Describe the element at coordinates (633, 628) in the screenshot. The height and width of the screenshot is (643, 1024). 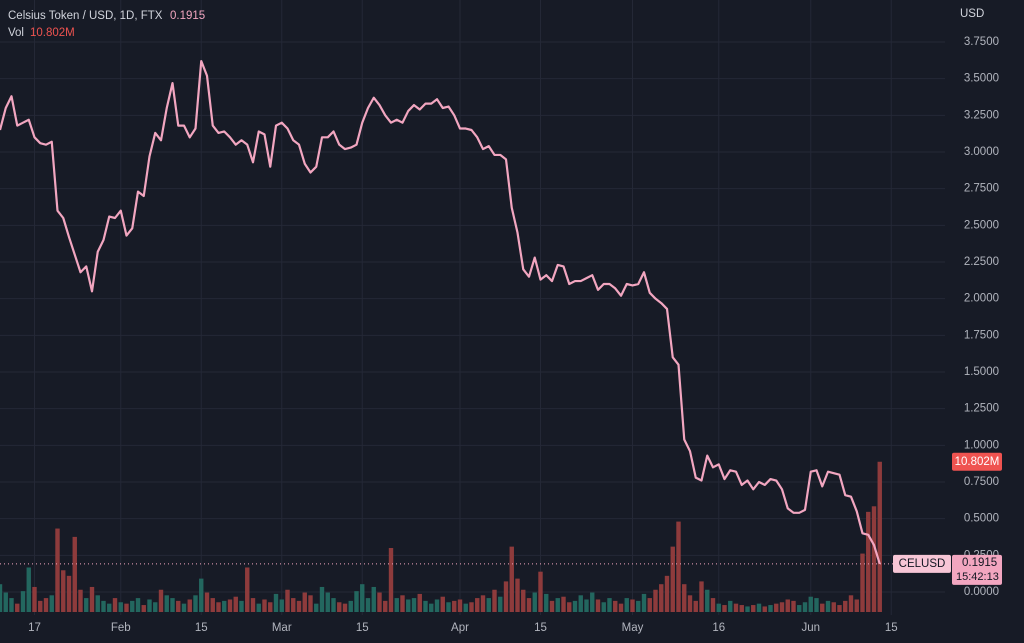
I see `x-tick-label: May` at that location.